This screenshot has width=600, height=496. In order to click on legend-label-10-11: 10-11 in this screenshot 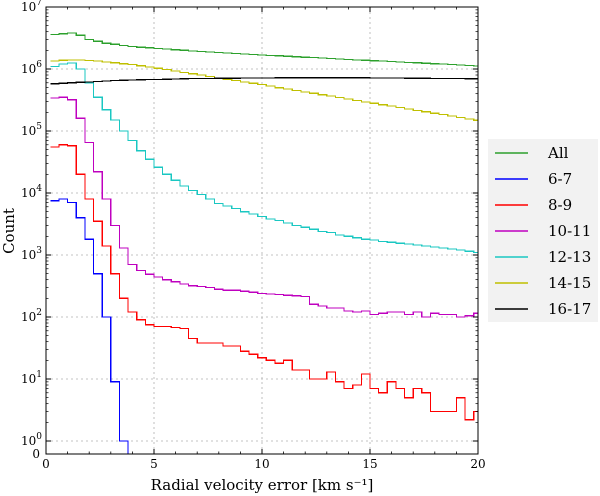, I will do `click(569, 231)`.